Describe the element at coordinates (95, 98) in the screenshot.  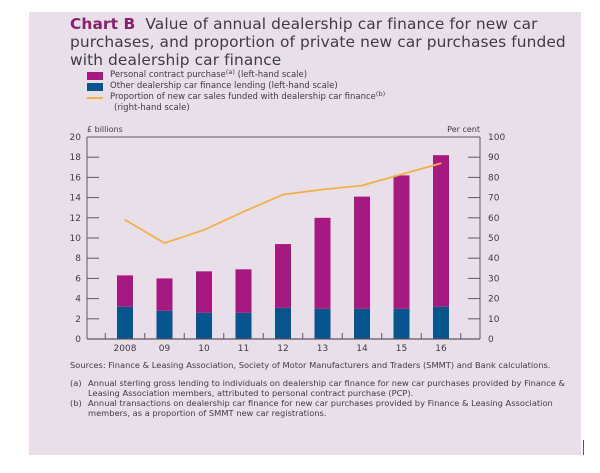
I see `legend-swatch-proportion` at that location.